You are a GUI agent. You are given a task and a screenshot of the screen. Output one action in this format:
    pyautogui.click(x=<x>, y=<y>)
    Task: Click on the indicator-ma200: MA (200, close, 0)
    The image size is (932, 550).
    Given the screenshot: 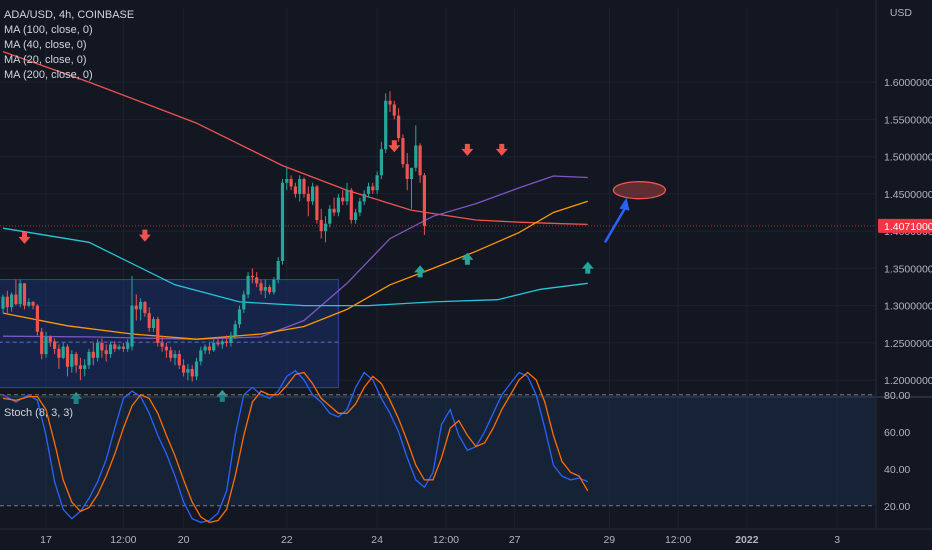 What is the action you would take?
    pyautogui.click(x=48, y=75)
    